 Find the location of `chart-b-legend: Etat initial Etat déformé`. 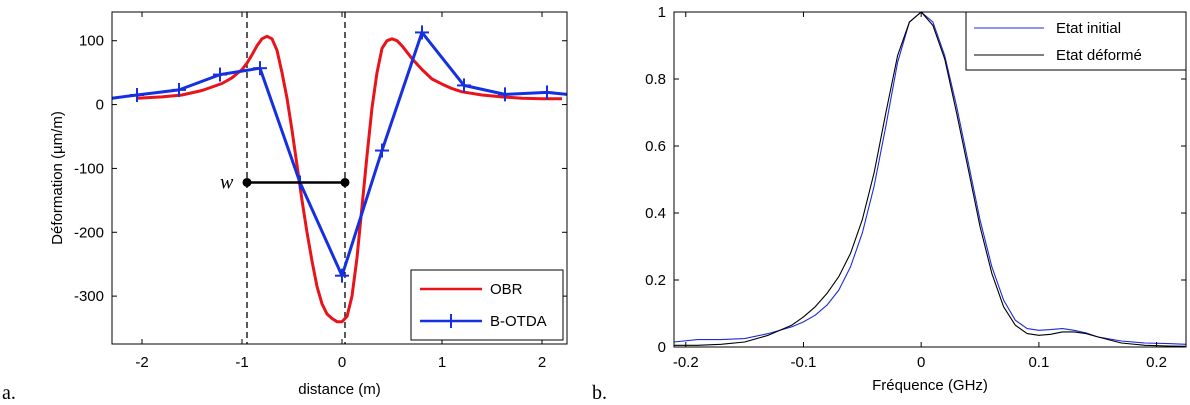

chart-b-legend: Etat initial Etat déformé is located at coordinates (1076, 41).